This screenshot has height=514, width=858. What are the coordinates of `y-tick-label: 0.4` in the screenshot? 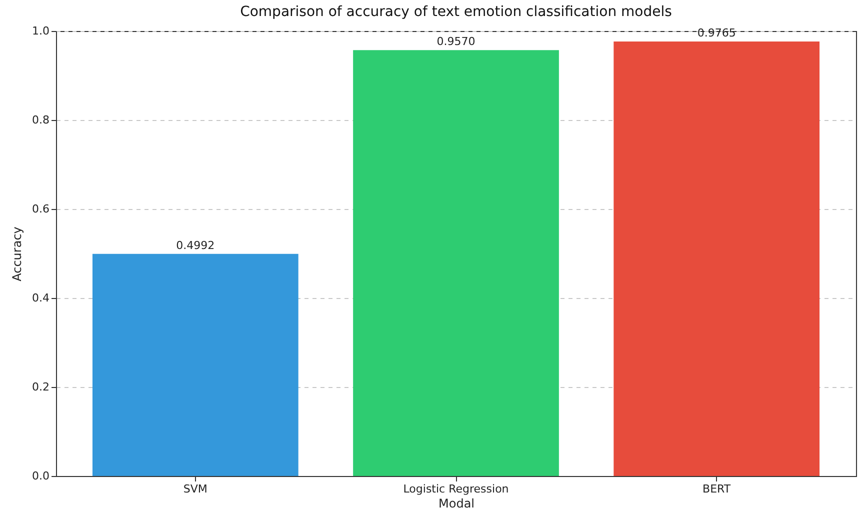 It's located at (41, 298).